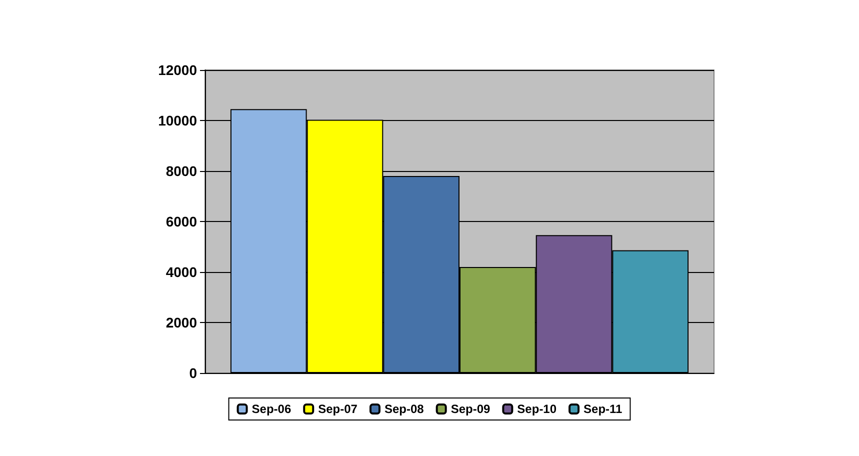  What do you see at coordinates (182, 222) in the screenshot?
I see `y-tick-label: 6000` at bounding box center [182, 222].